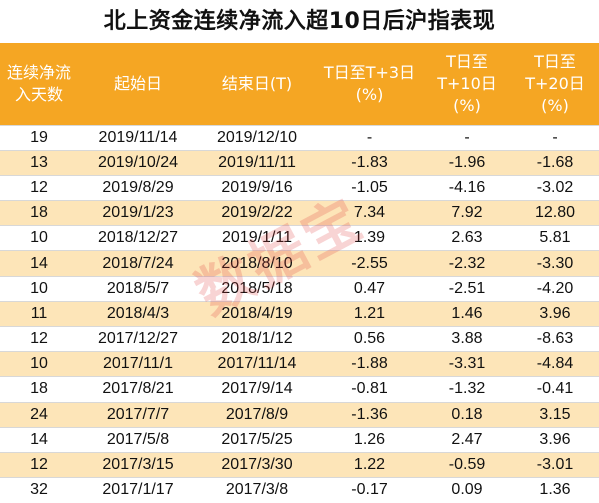 The width and height of the screenshot is (599, 503). Describe the element at coordinates (555, 313) in the screenshot. I see `cell-t-to-t20: 3.96` at that location.